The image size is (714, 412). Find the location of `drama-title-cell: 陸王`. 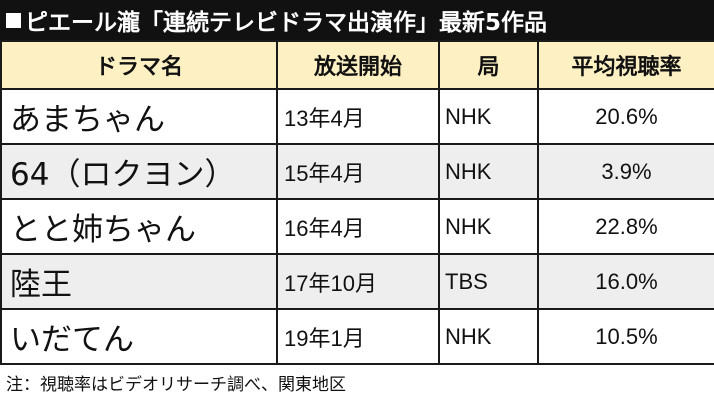

drama-title-cell: 陸王 is located at coordinates (139, 281).